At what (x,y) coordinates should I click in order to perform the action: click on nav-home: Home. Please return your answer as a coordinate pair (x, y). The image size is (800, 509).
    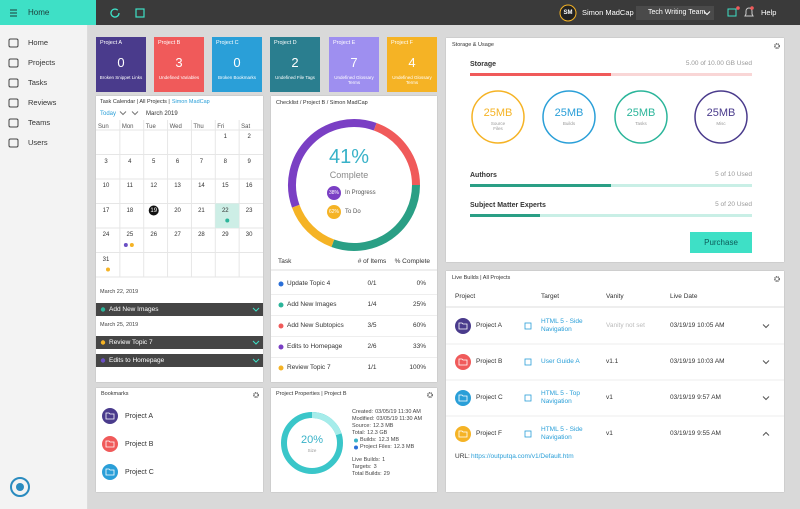
    Looking at the image, I should click on (39, 12).